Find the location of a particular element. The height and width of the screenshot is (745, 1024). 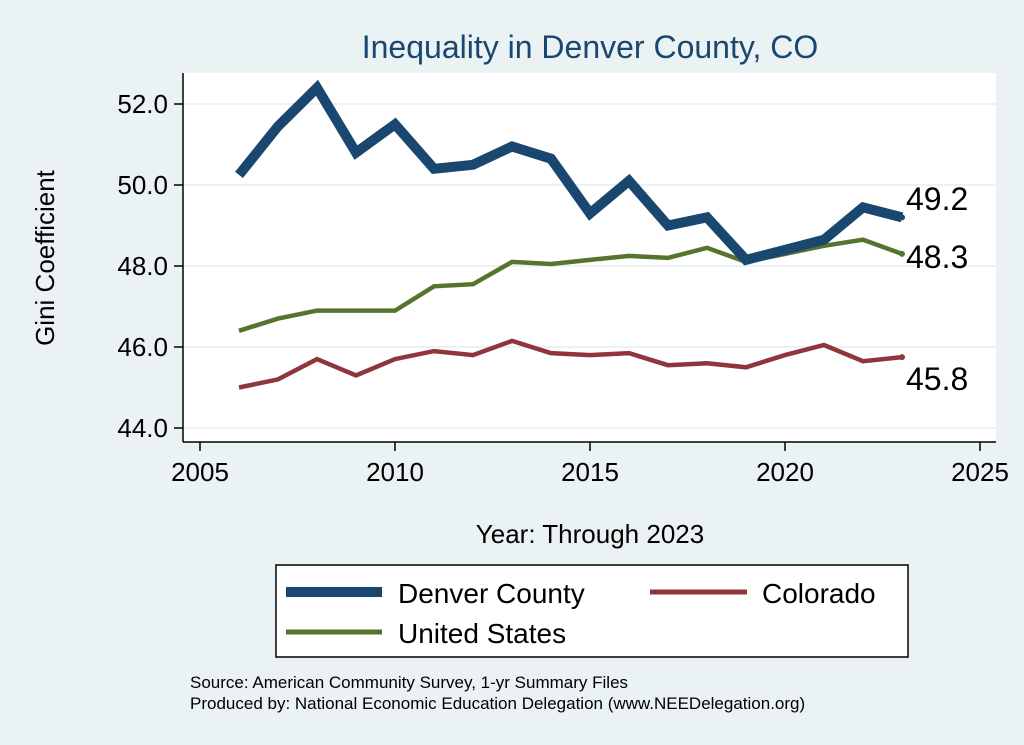

legend: Denver County Colorado United States is located at coordinates (592, 611).